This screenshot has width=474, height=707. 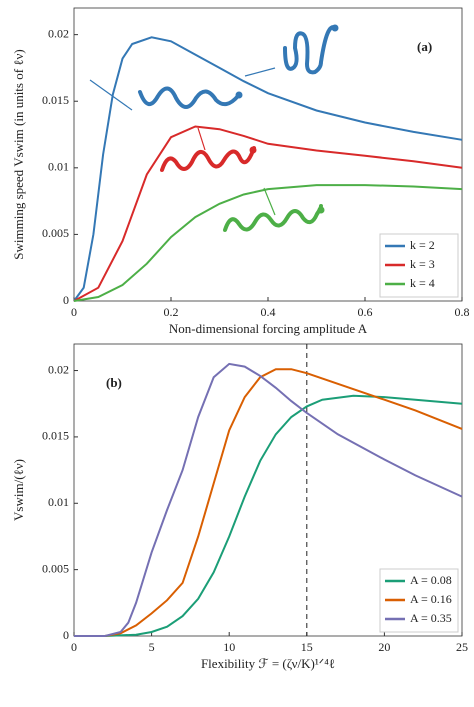 I want to click on series-line, so click(x=268, y=243).